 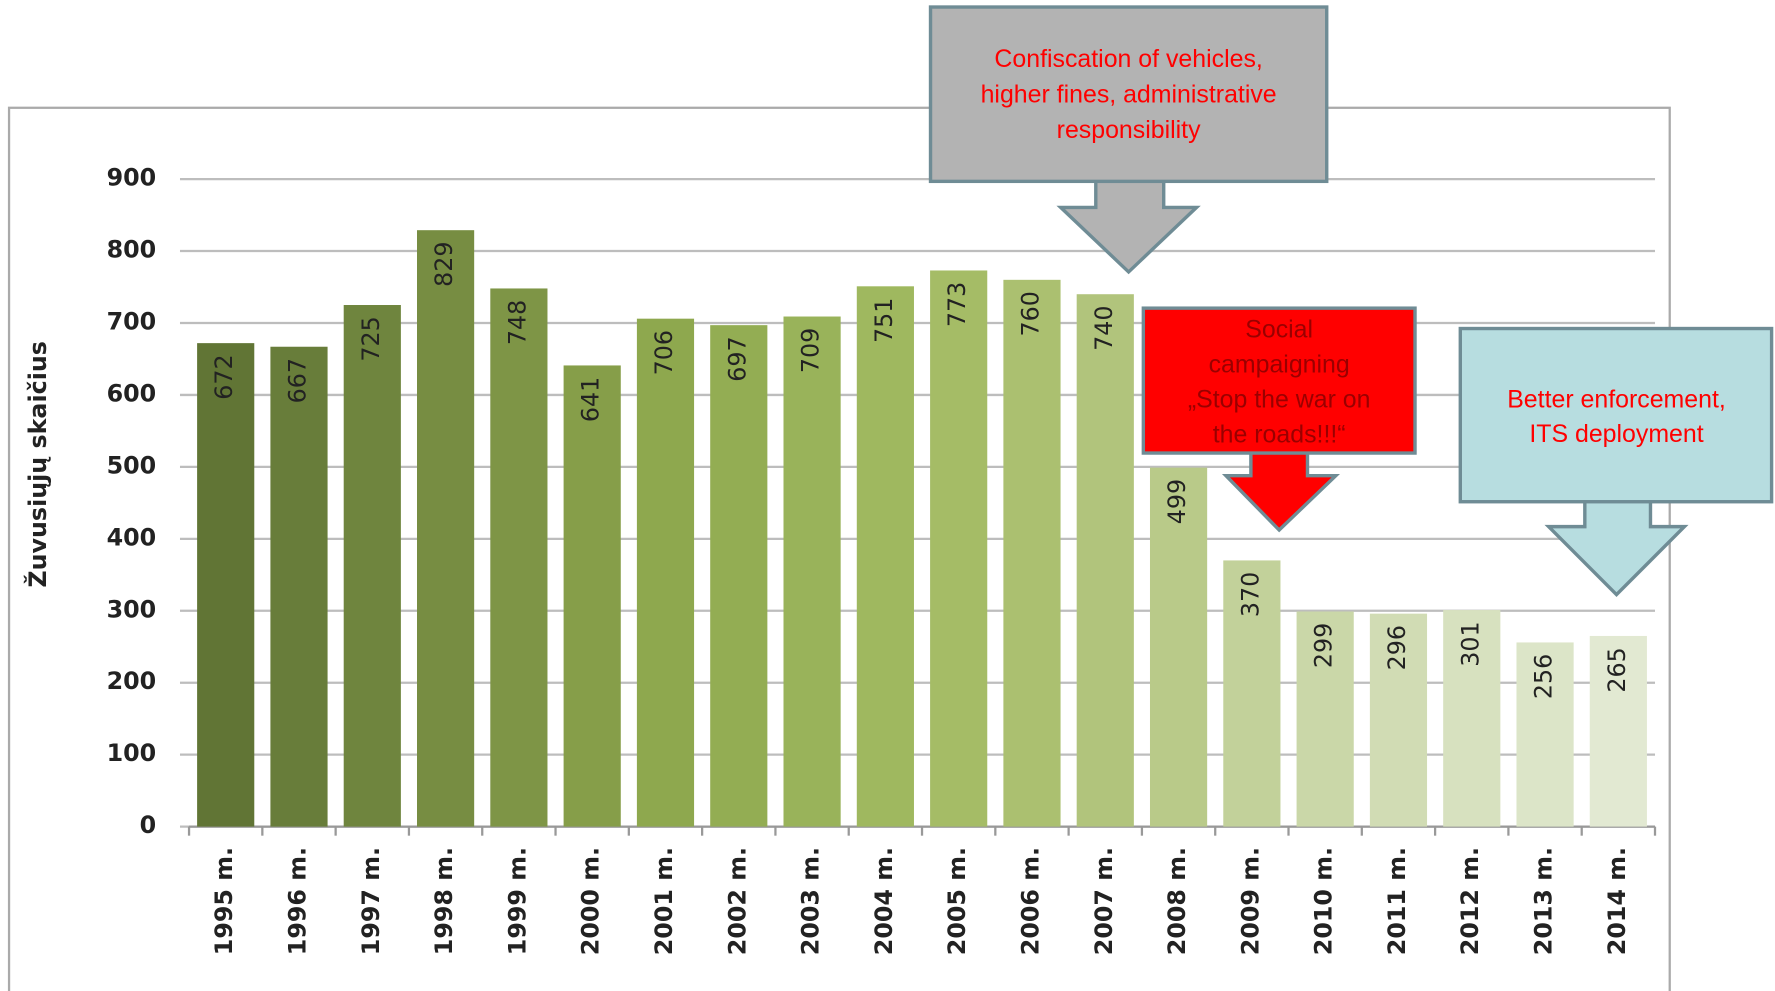 What do you see at coordinates (1397, 901) in the screenshot?
I see `x-tick-label: 2011 m.` at bounding box center [1397, 901].